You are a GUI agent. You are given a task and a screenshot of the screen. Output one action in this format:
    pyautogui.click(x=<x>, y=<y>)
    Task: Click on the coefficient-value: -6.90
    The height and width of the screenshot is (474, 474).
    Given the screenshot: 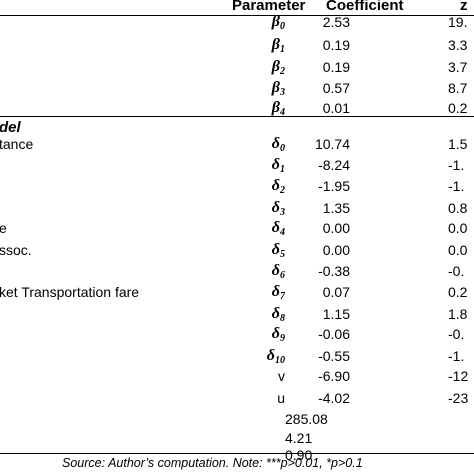 What is the action you would take?
    pyautogui.click(x=334, y=376)
    